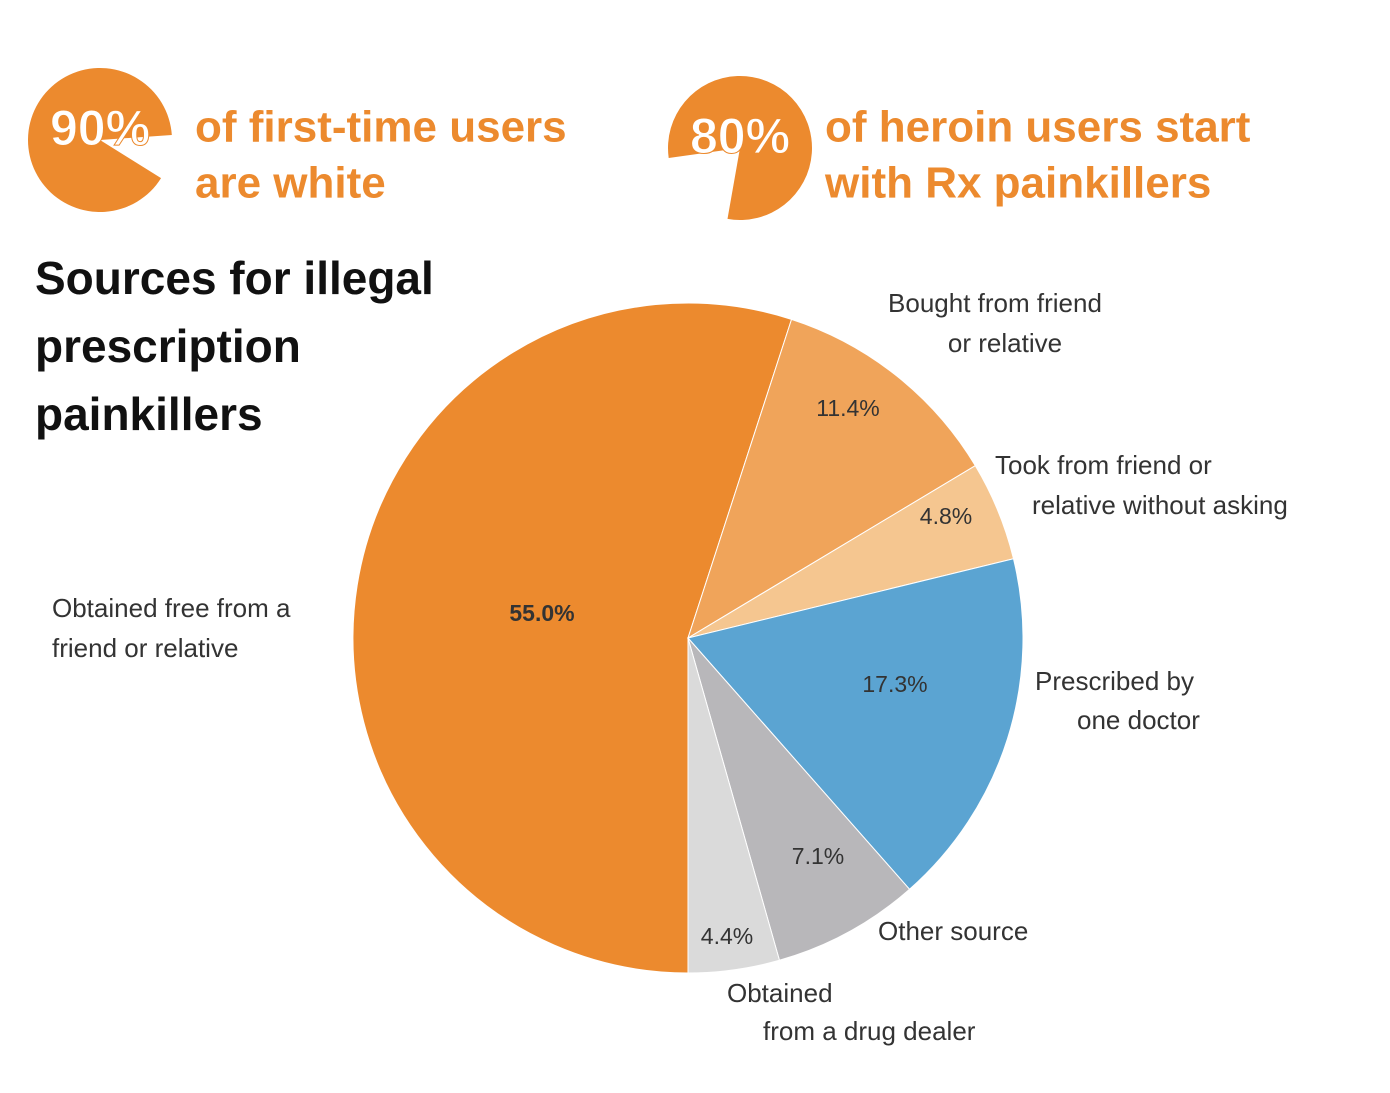 The image size is (1390, 1093). I want to click on value-label: 4.8%, so click(946, 516).